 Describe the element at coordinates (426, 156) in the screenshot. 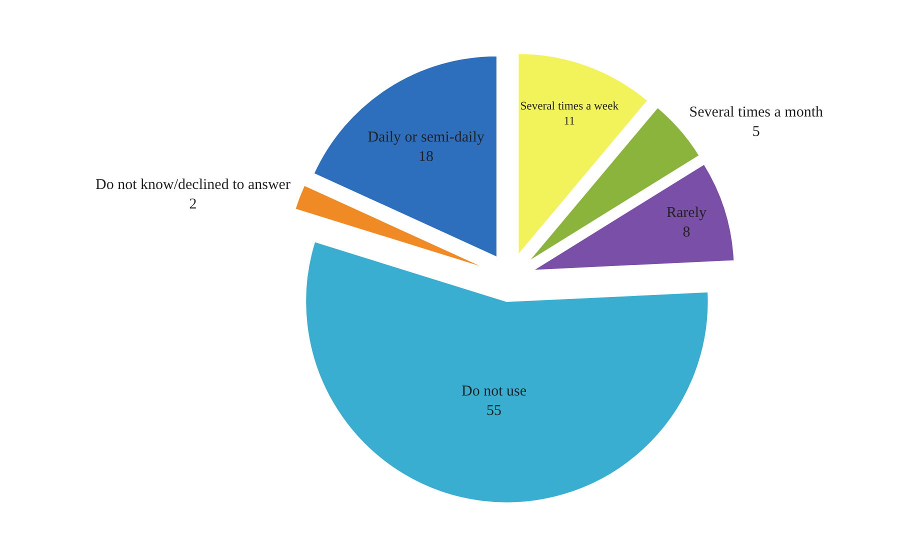

I see `data-label: 18` at that location.